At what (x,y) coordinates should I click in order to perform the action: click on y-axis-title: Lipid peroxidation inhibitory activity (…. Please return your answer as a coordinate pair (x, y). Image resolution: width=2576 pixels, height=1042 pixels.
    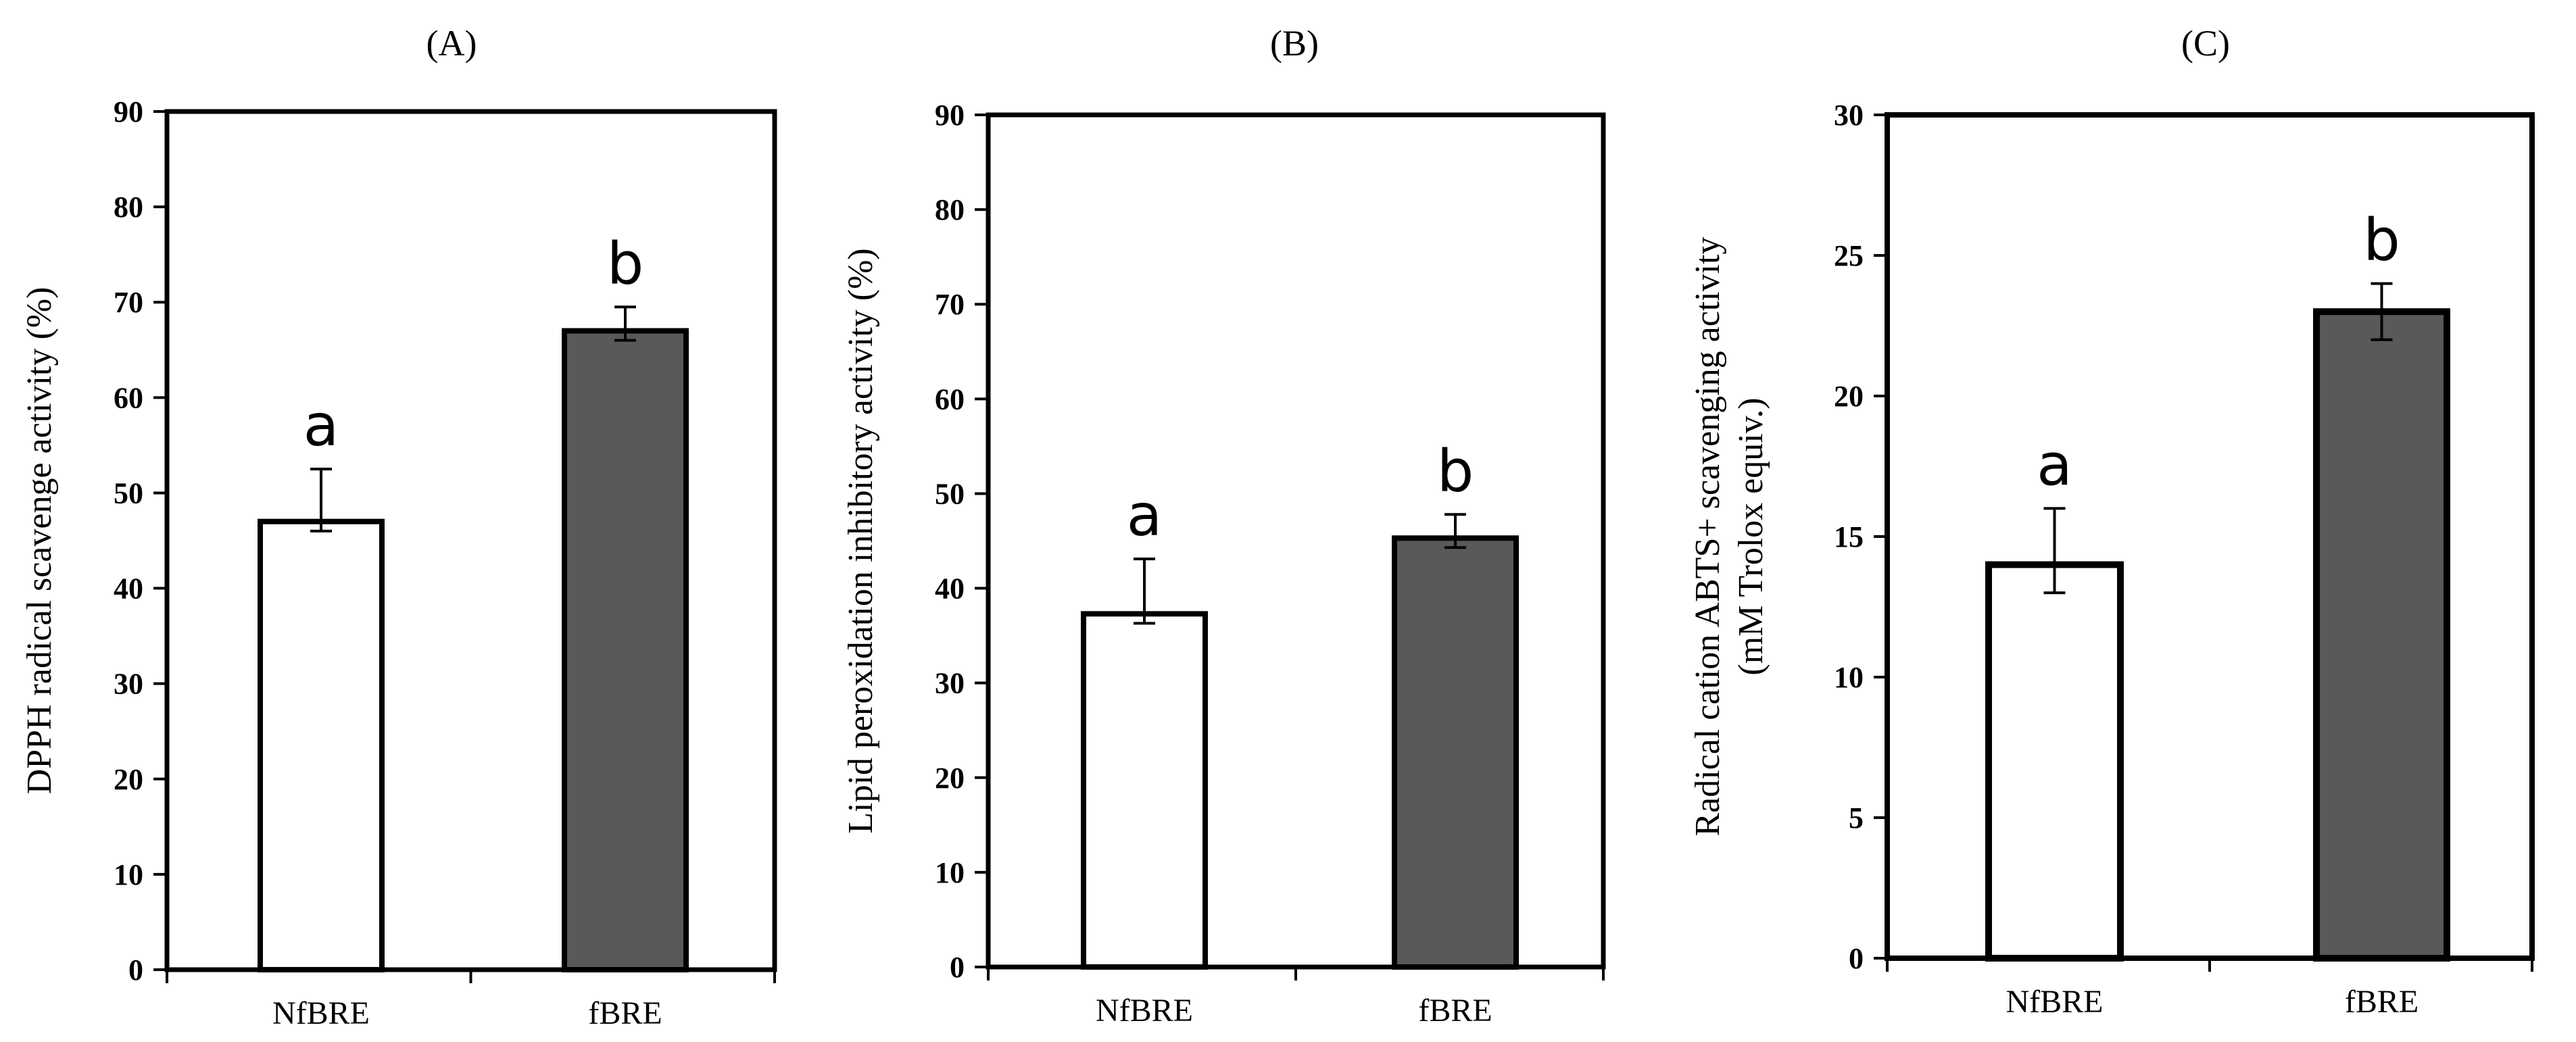
    Looking at the image, I should click on (861, 540).